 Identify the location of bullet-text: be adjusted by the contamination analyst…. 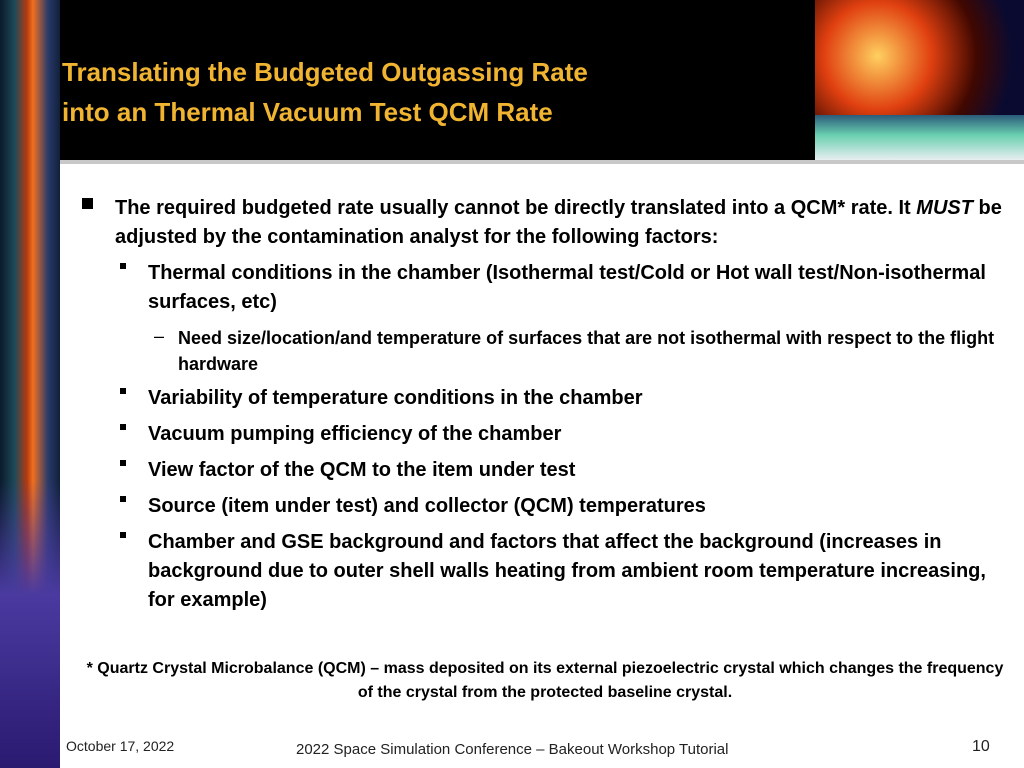
(558, 222).